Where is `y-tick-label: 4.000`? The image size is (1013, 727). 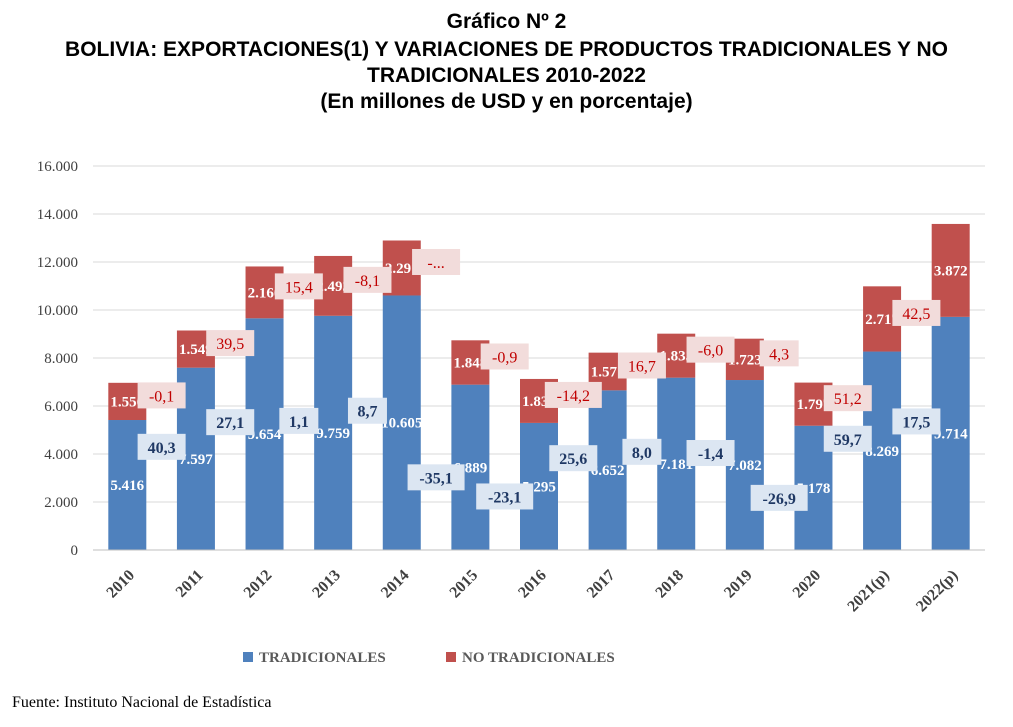
y-tick-label: 4.000 is located at coordinates (61, 455).